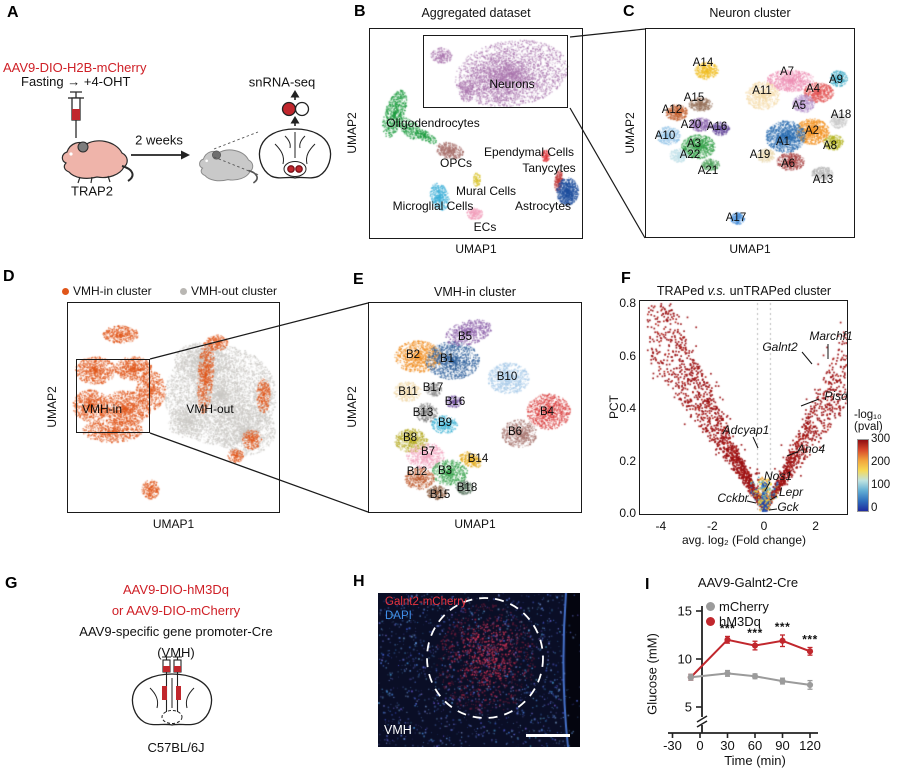  Describe the element at coordinates (445, 471) in the screenshot. I see `cluster-label-b3: B3` at that location.